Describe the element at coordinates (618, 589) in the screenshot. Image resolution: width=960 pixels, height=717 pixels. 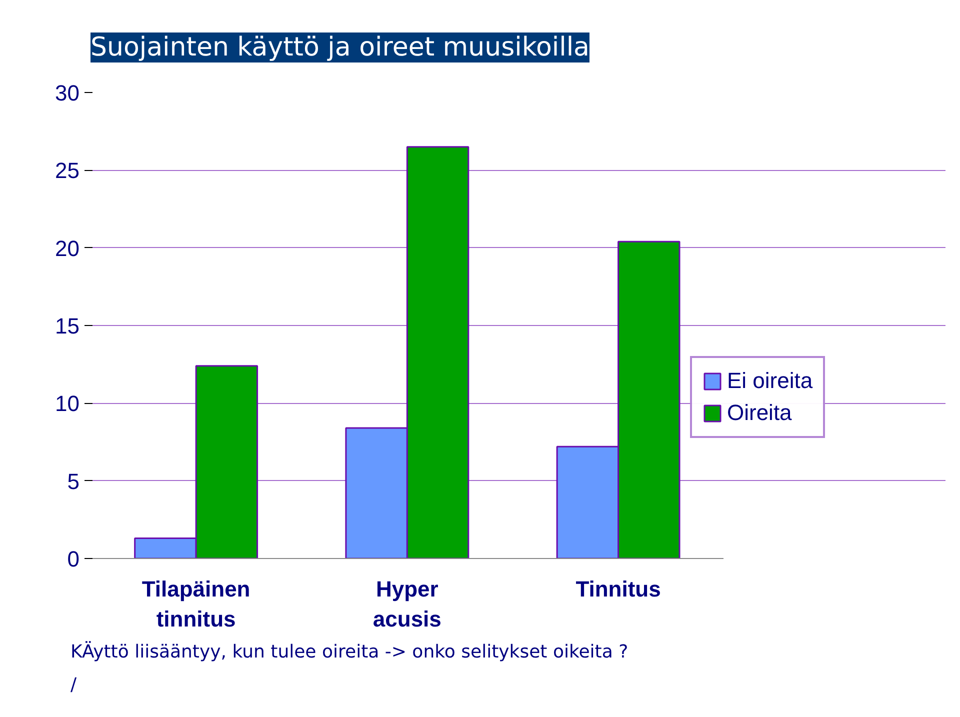
I see `x-tick-label: Tinnitus` at that location.